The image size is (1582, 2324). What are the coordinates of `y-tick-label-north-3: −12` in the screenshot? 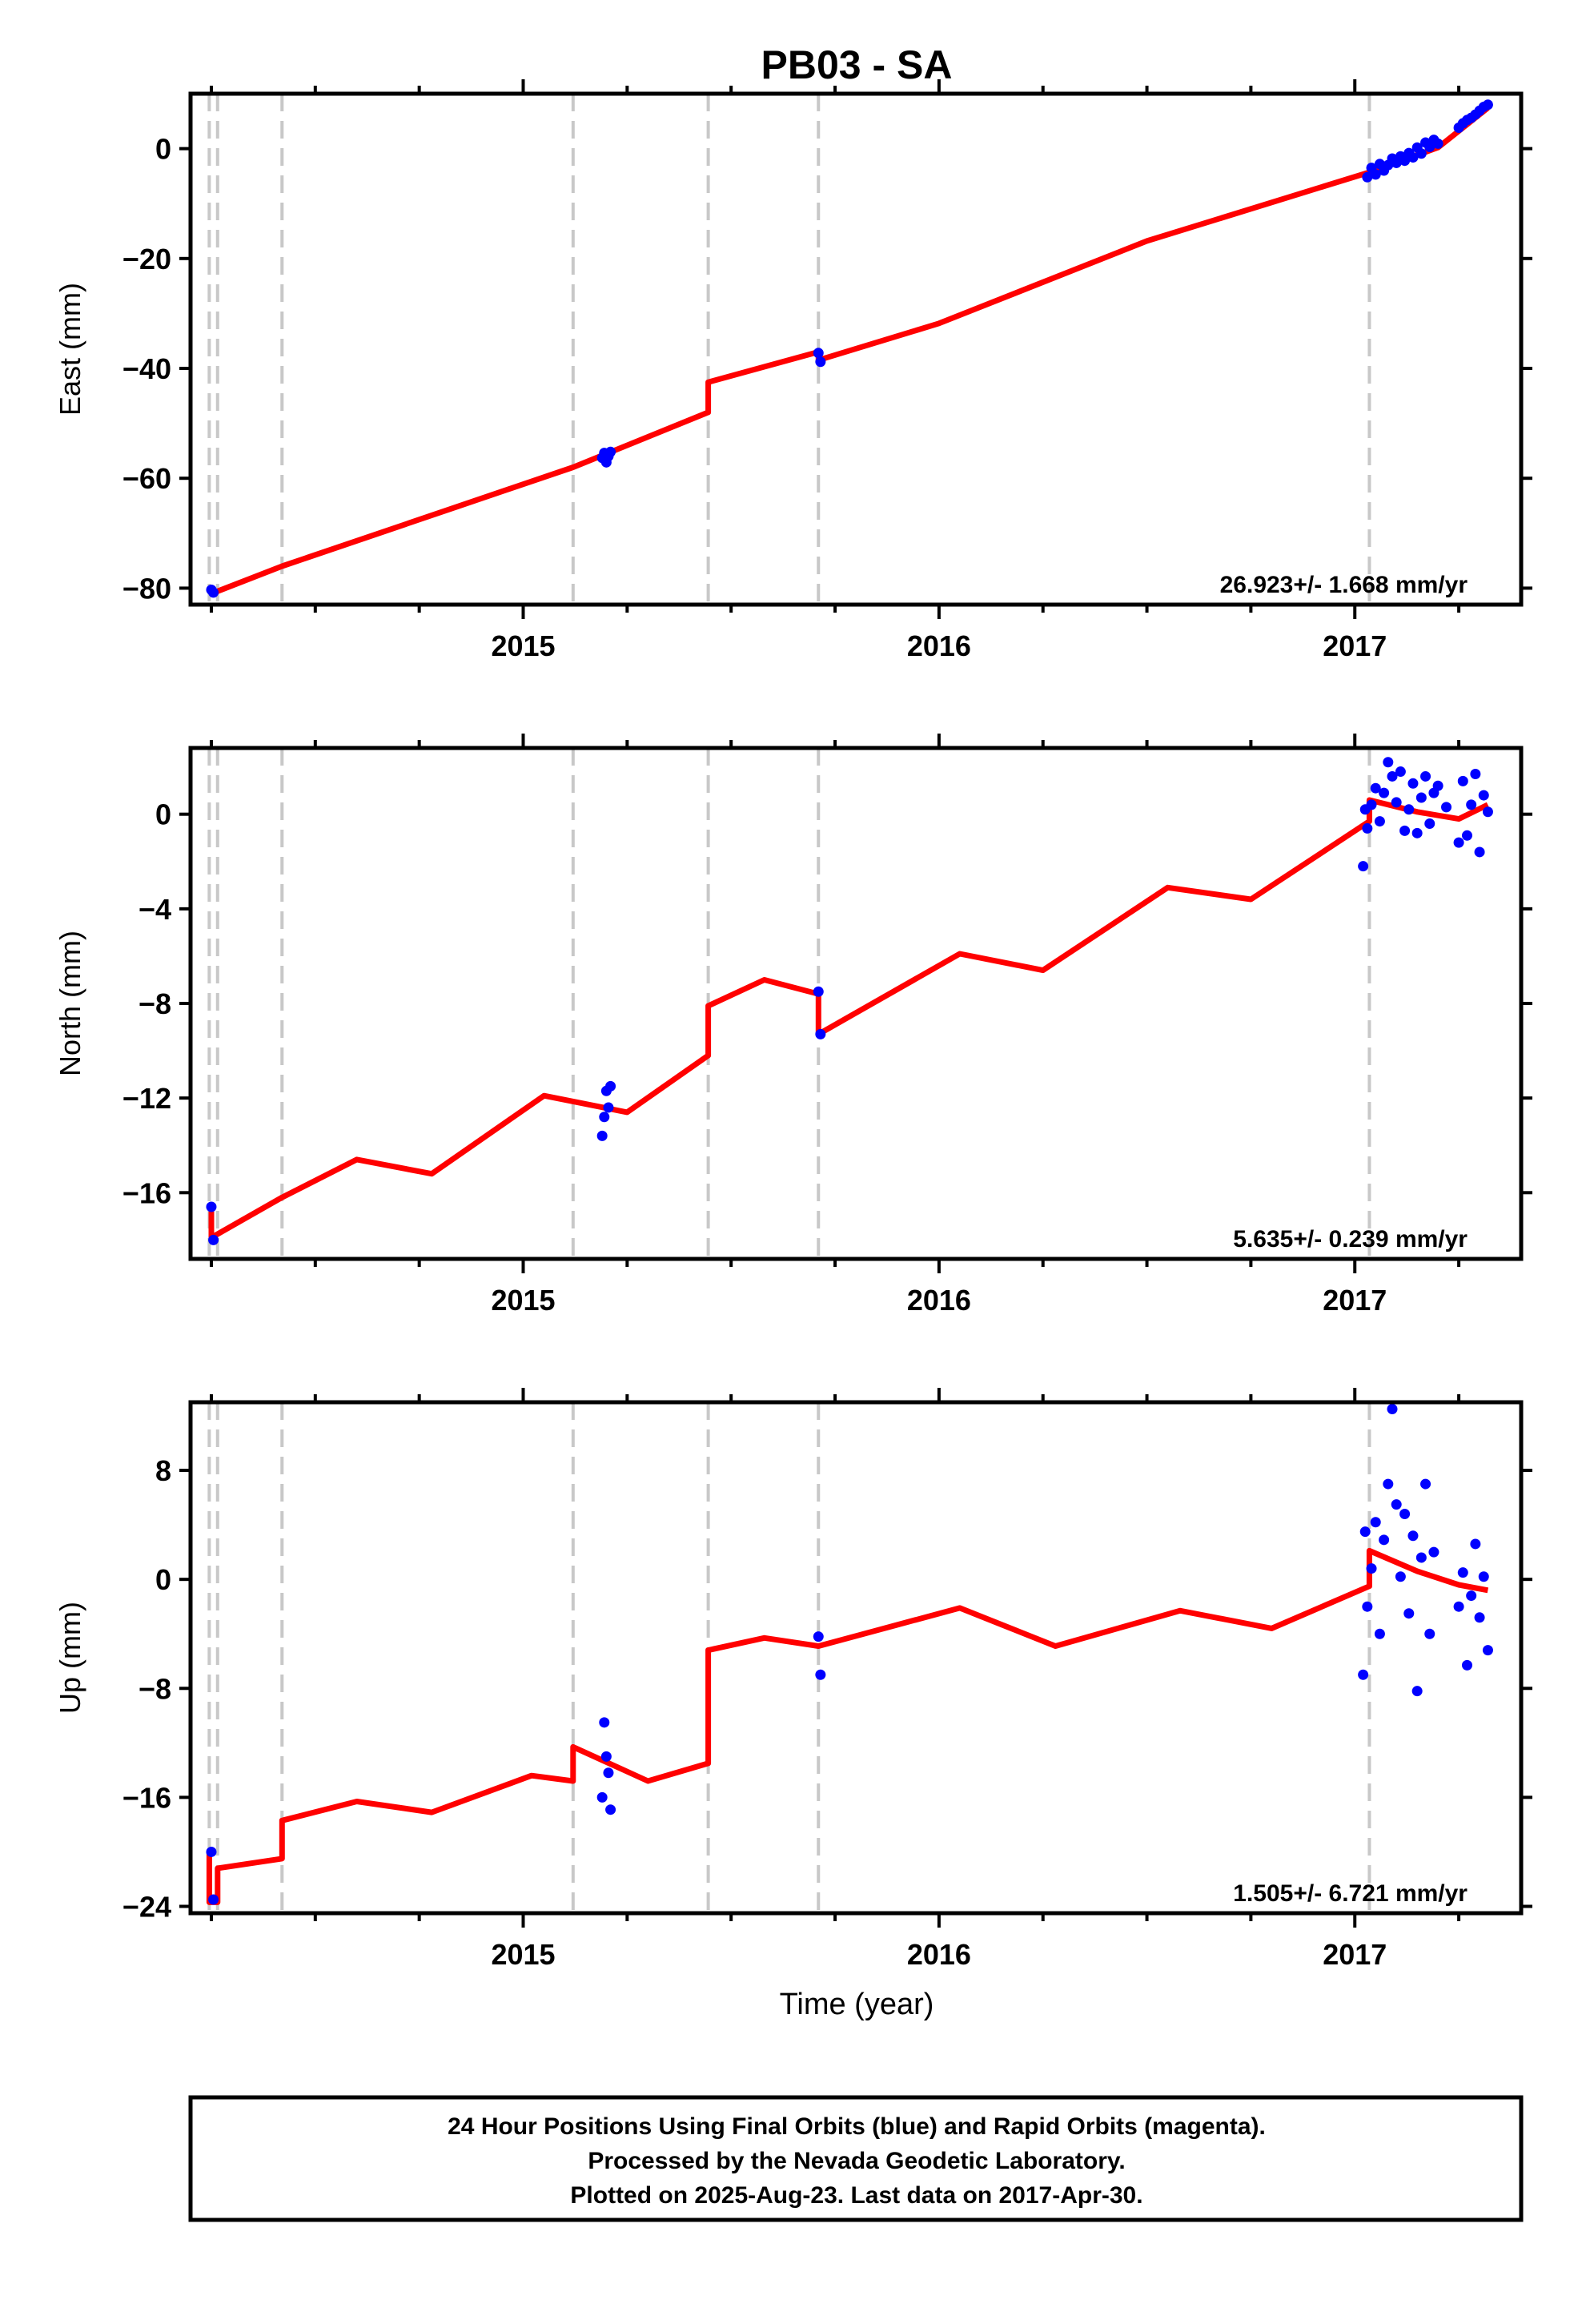 It's located at (146, 1098).